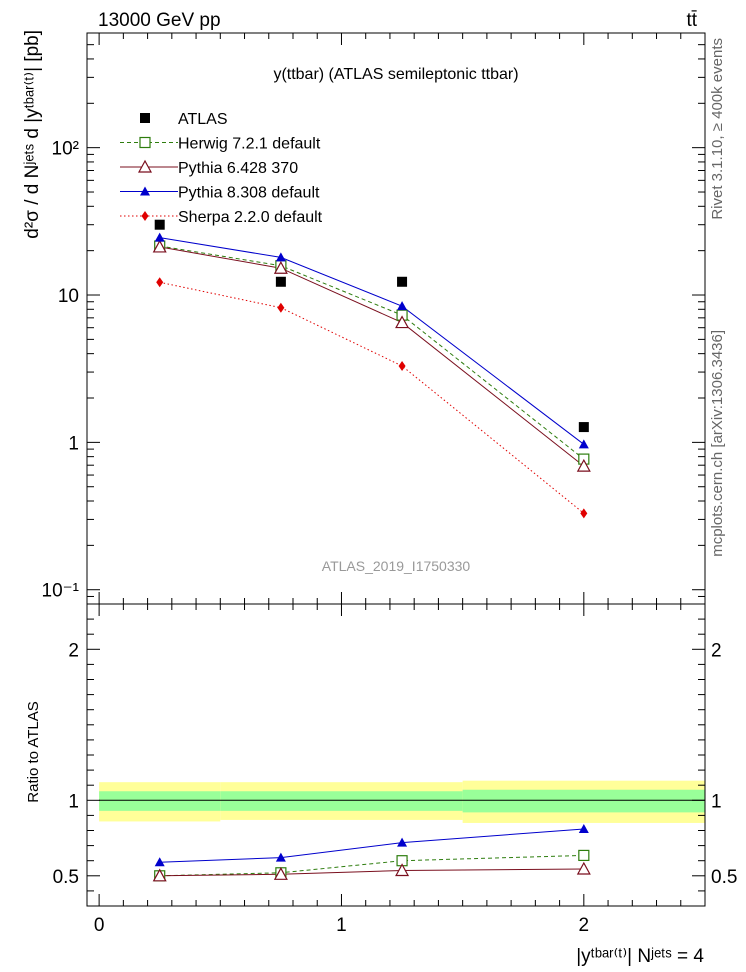  I want to click on watermark: ATLAS_2019_I1750330, so click(396, 566).